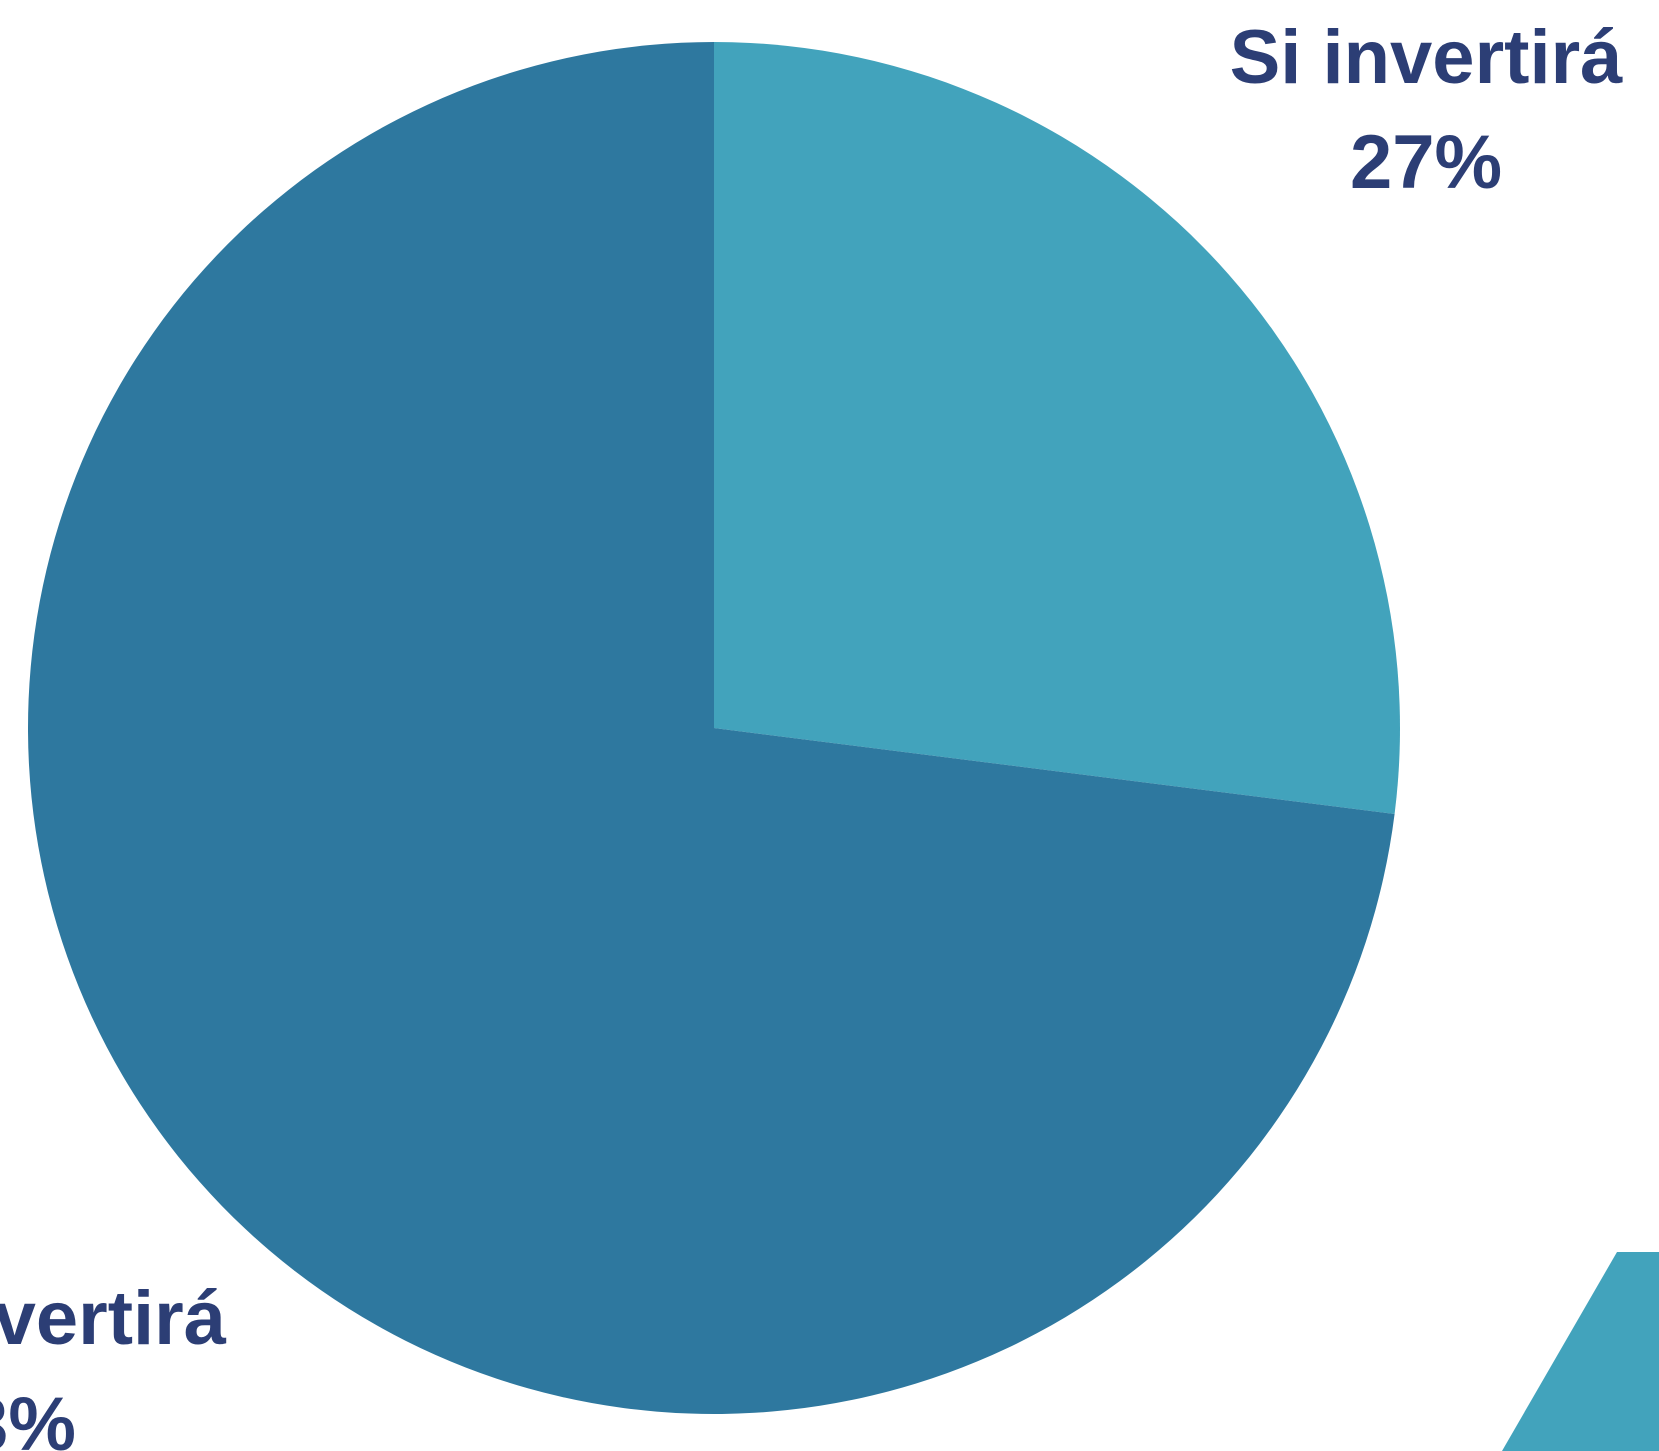 The image size is (1659, 1451). Describe the element at coordinates (1427, 57) in the screenshot. I see `slice-label: Si invertirá` at that location.